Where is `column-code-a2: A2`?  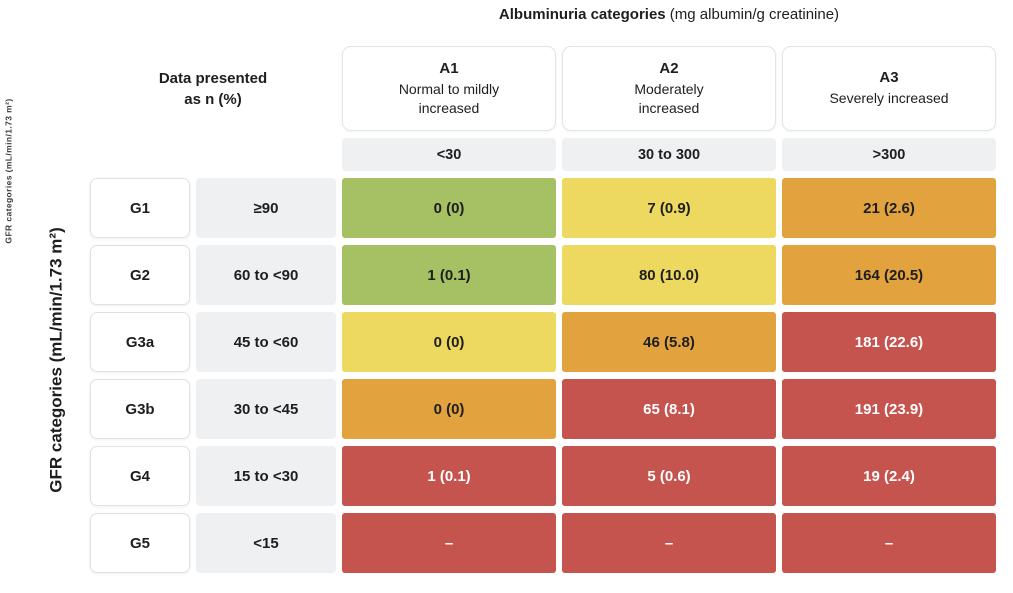
column-code-a2: A2 is located at coordinates (669, 69).